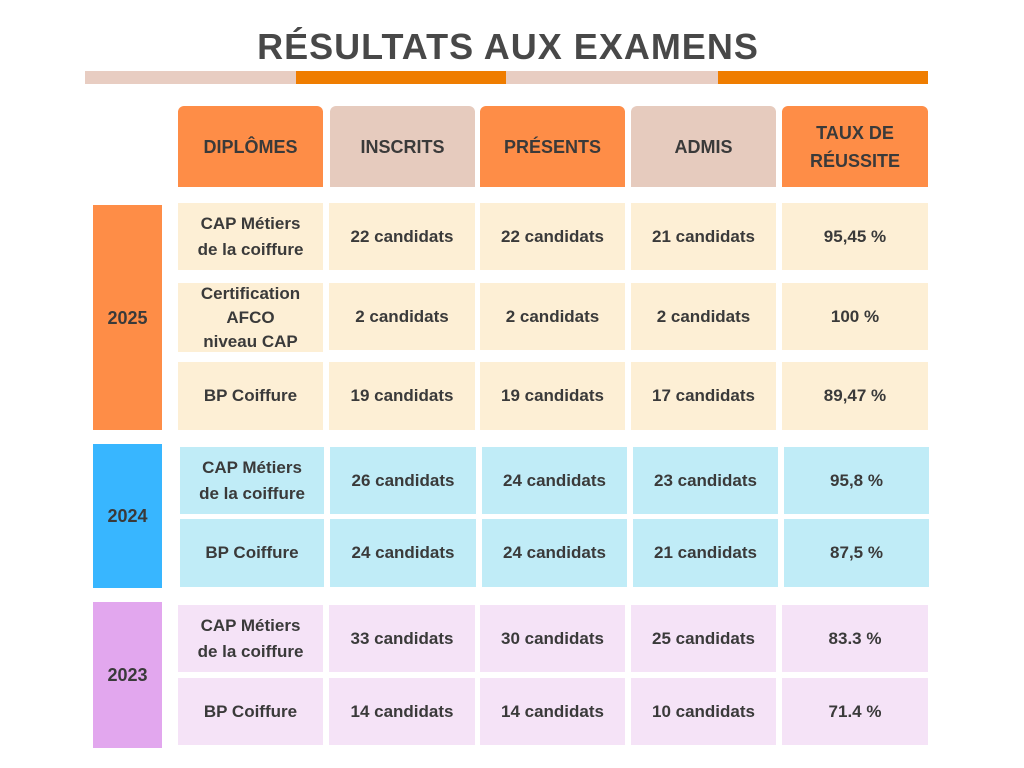 This screenshot has width=1024, height=768. I want to click on taux-value: 89,47 %, so click(855, 395).